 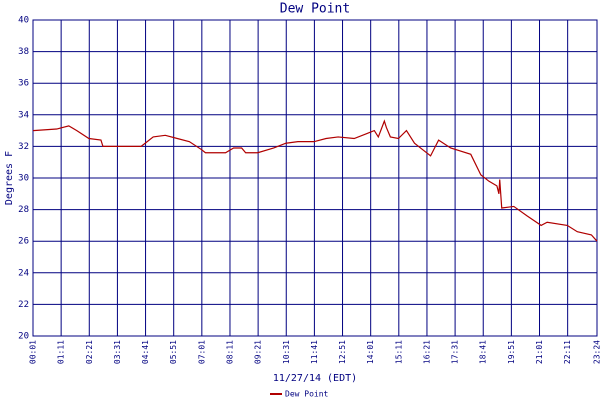 I want to click on x-tick-label: 18:41, so click(x=483, y=352).